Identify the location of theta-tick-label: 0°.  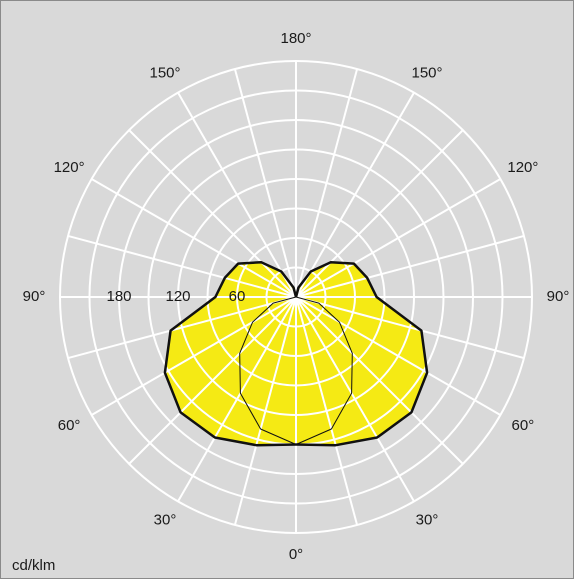
(296, 554).